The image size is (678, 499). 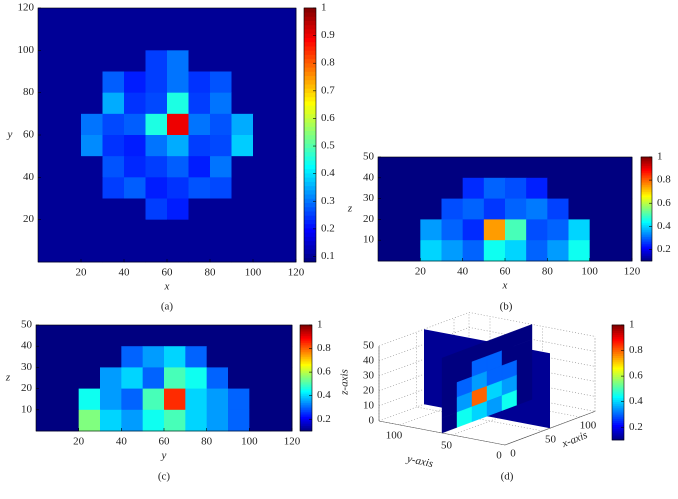 What do you see at coordinates (618, 382) in the screenshot?
I see `colorbar-frame` at bounding box center [618, 382].